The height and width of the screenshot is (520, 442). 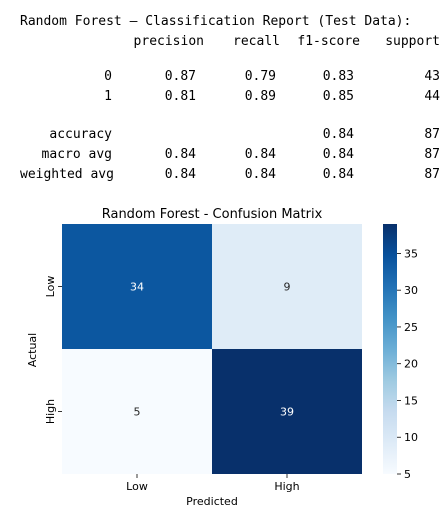 I want to click on colorbar-tick-label: 35, so click(x=411, y=253).